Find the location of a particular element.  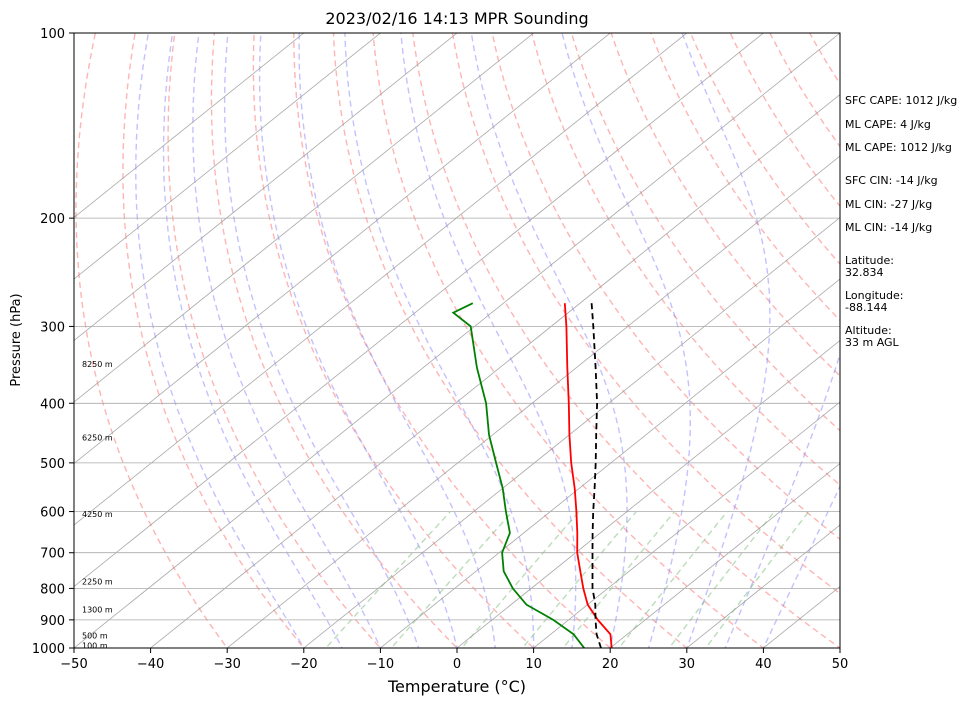

dewpoint-line is located at coordinates (518, 475).